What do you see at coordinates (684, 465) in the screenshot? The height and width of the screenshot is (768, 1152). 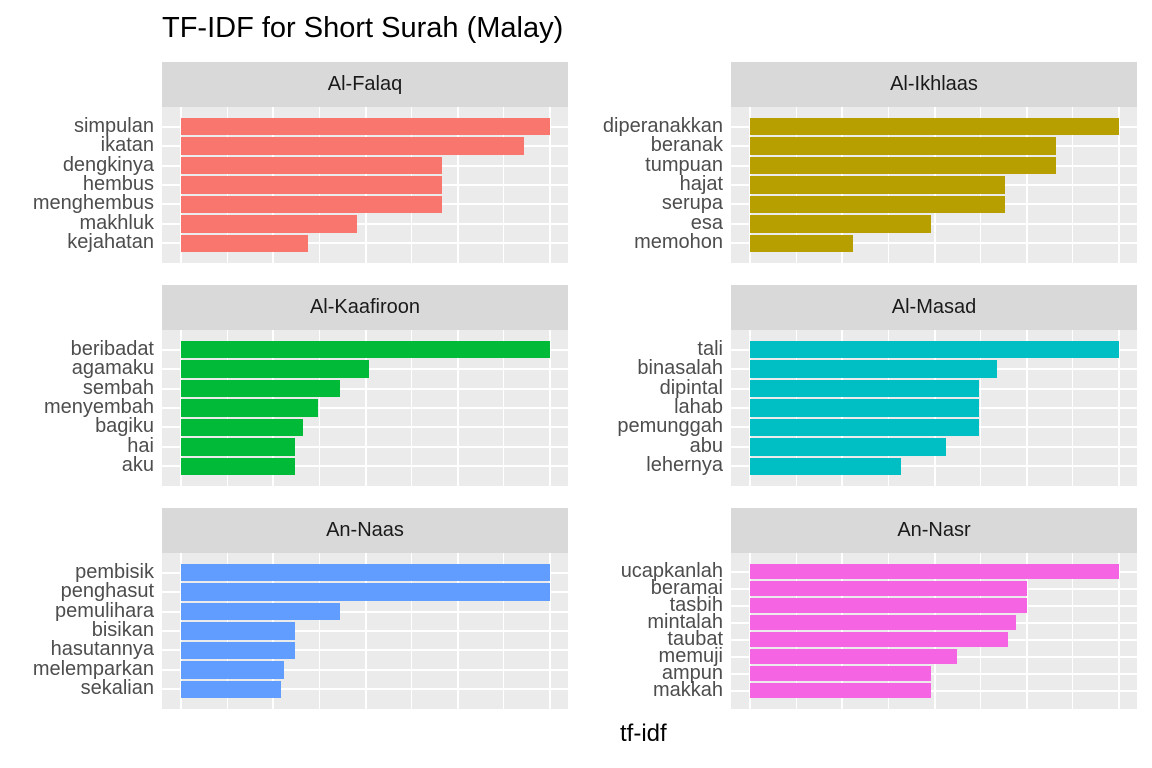 I see `y-tick-label: lehernya` at bounding box center [684, 465].